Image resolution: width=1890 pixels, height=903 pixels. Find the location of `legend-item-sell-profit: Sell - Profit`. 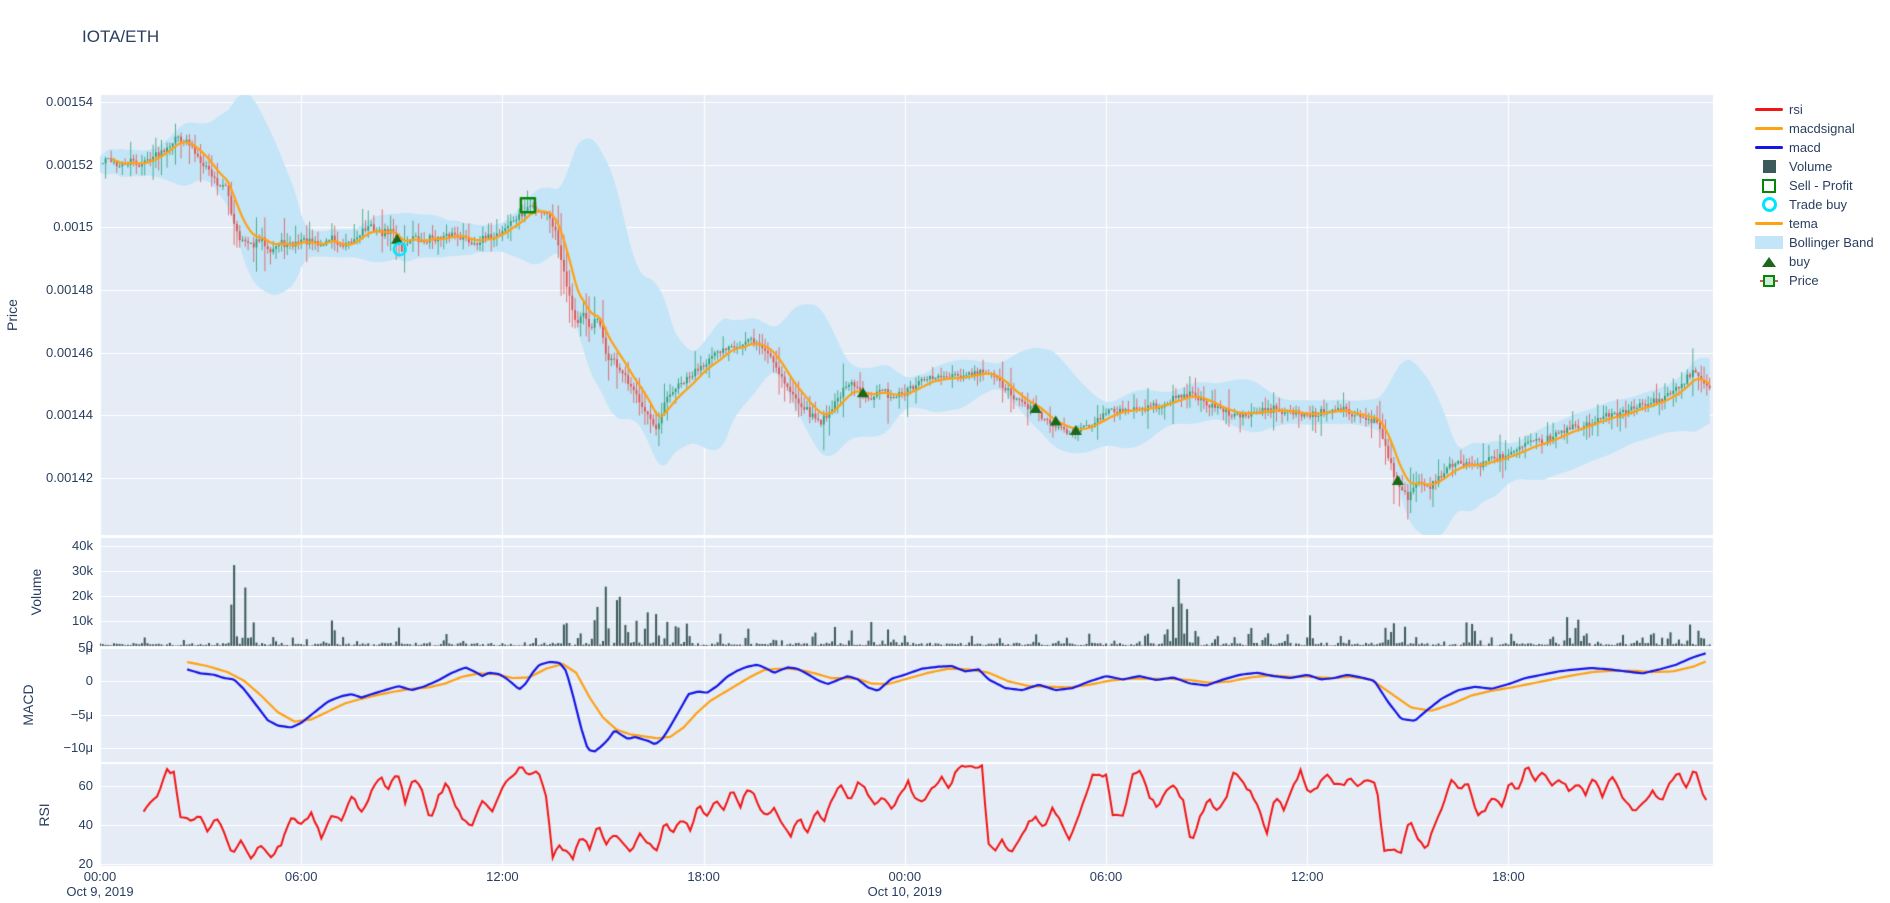

legend-item-sell-profit: Sell - Profit is located at coordinates (1813, 185).